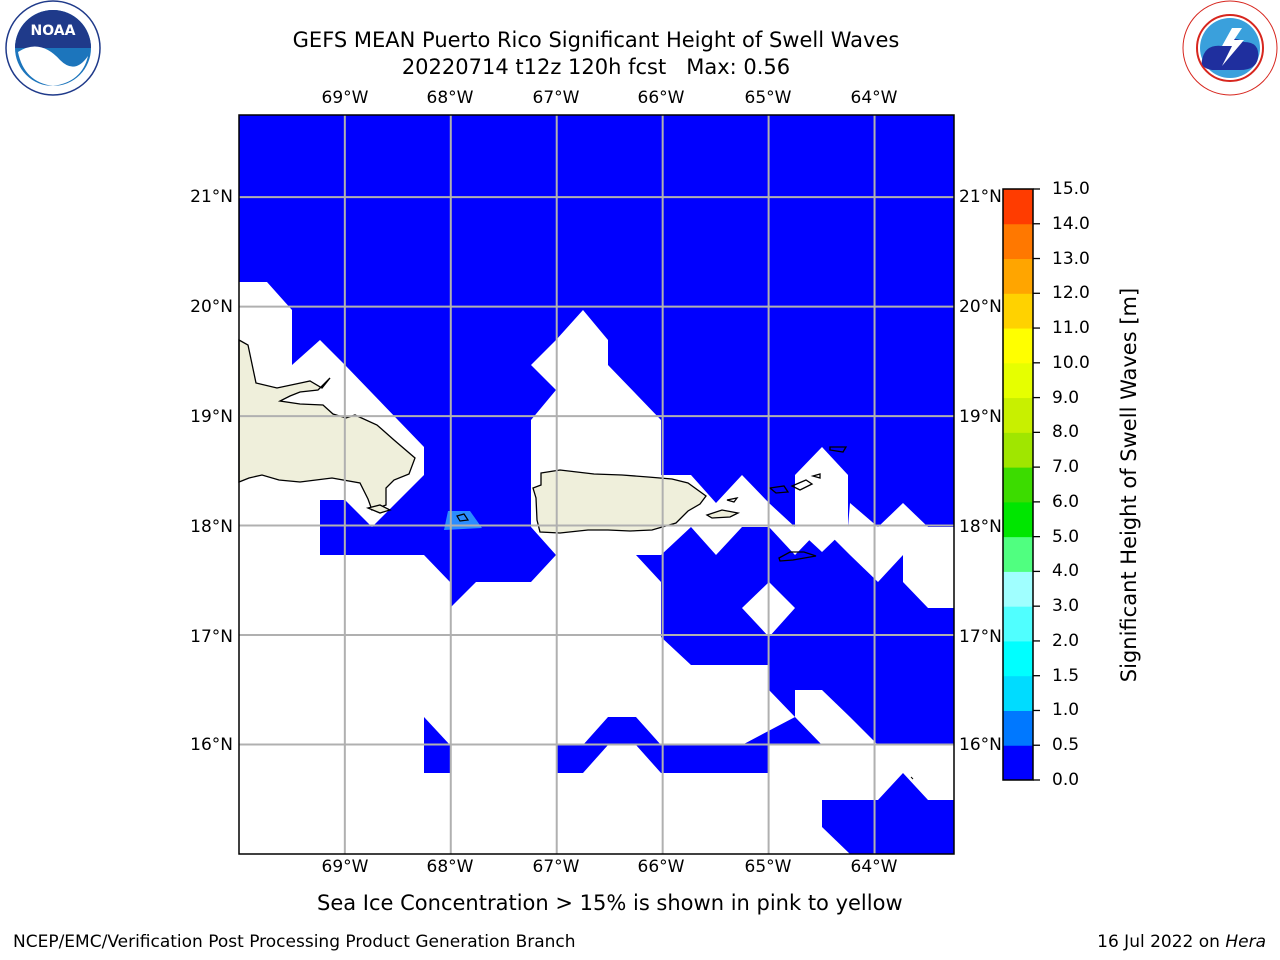 Image resolution: width=1280 pixels, height=960 pixels. I want to click on lon-label-top: 68°W, so click(450, 98).